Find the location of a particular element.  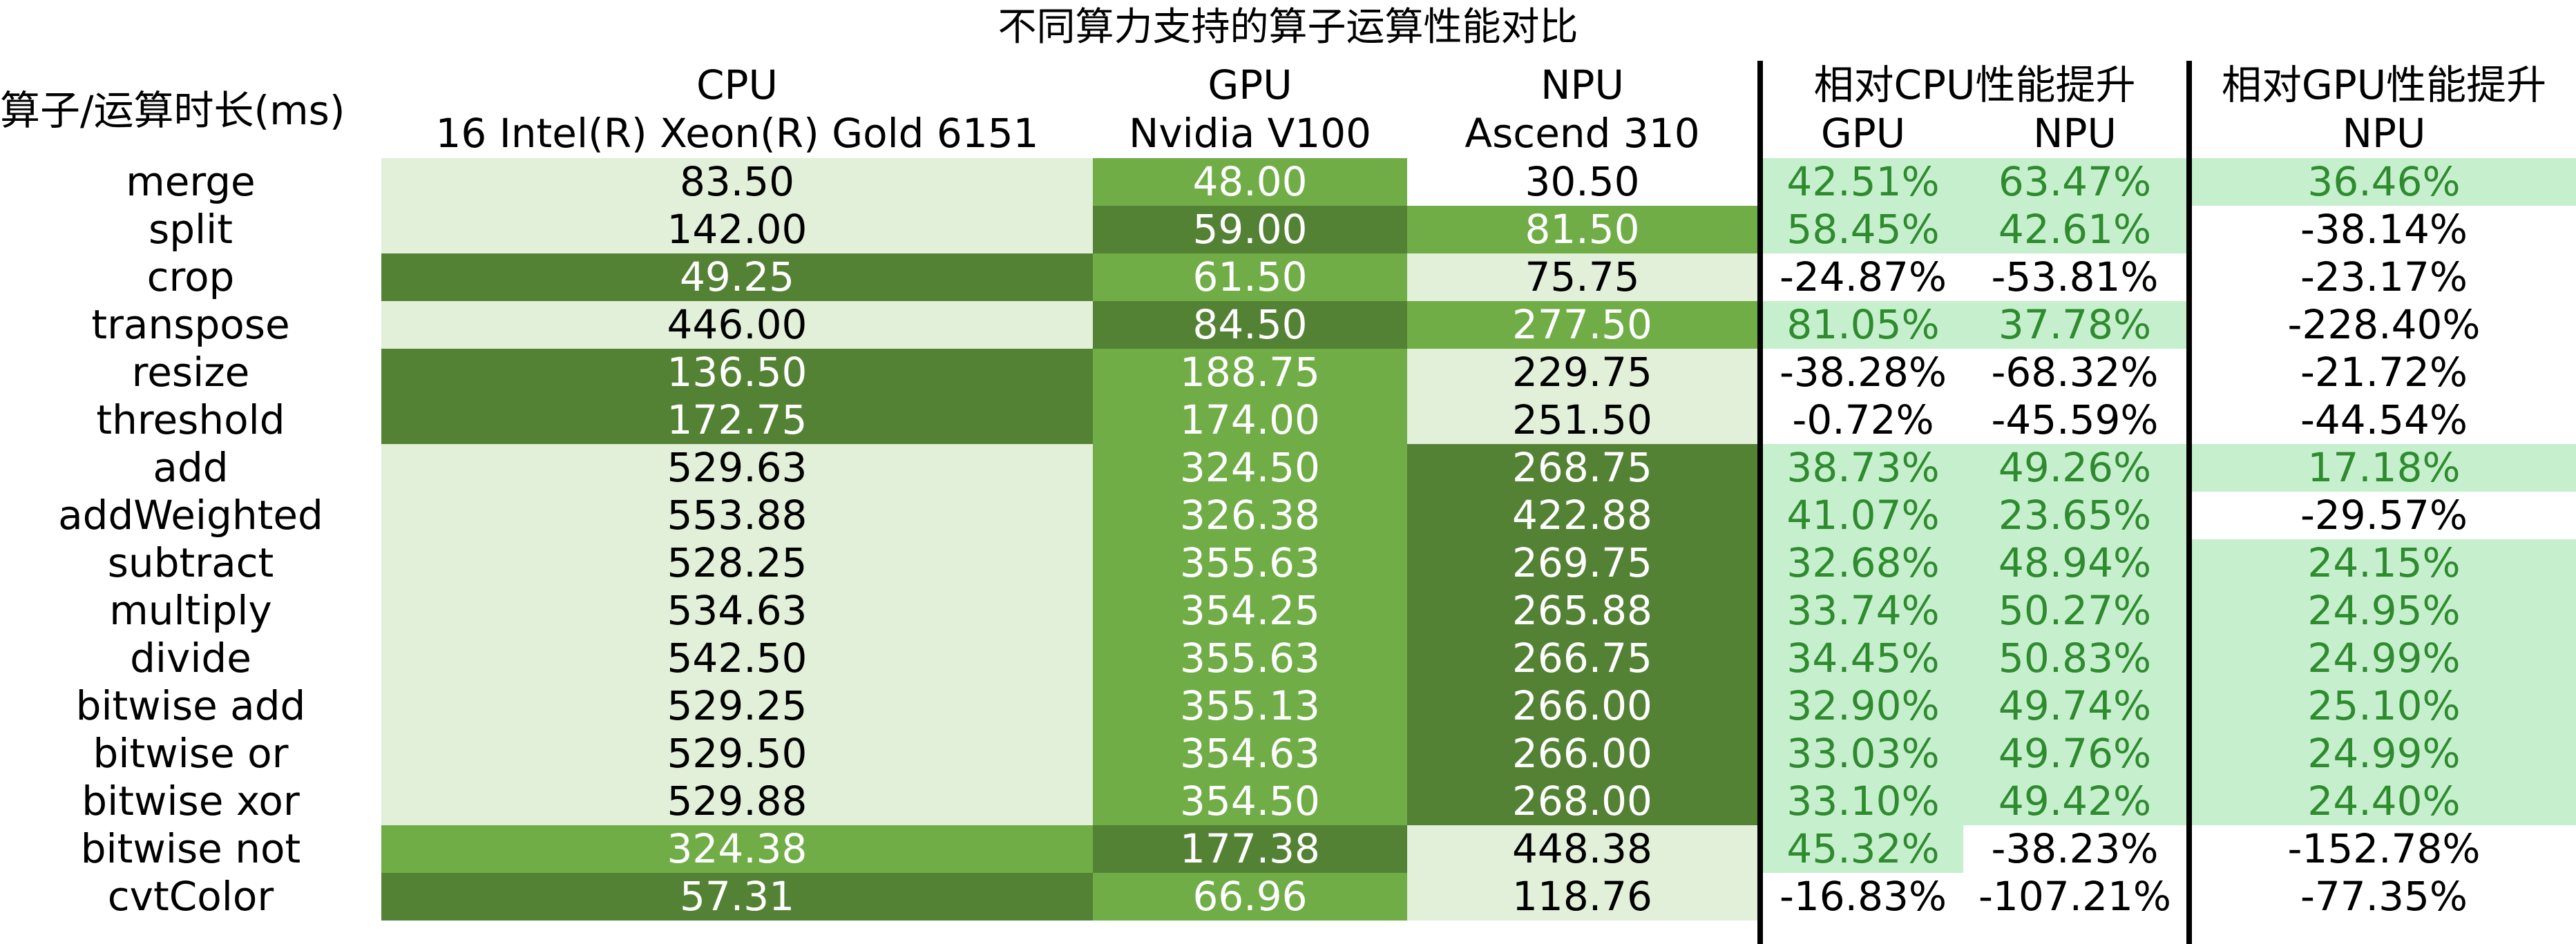

gpu-time-cell: 84.50 is located at coordinates (1250, 325).